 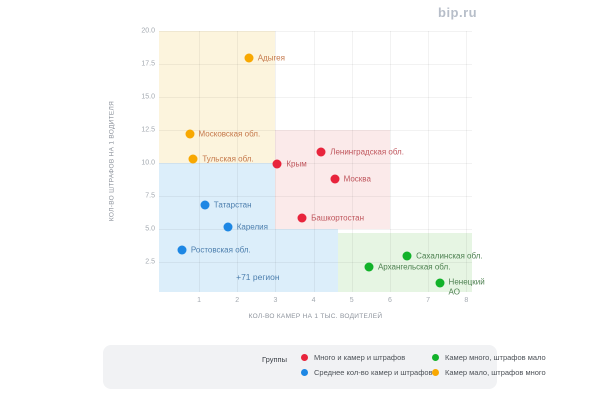 What do you see at coordinates (150, 229) in the screenshot?
I see `y-tick-label: 5.0` at bounding box center [150, 229].